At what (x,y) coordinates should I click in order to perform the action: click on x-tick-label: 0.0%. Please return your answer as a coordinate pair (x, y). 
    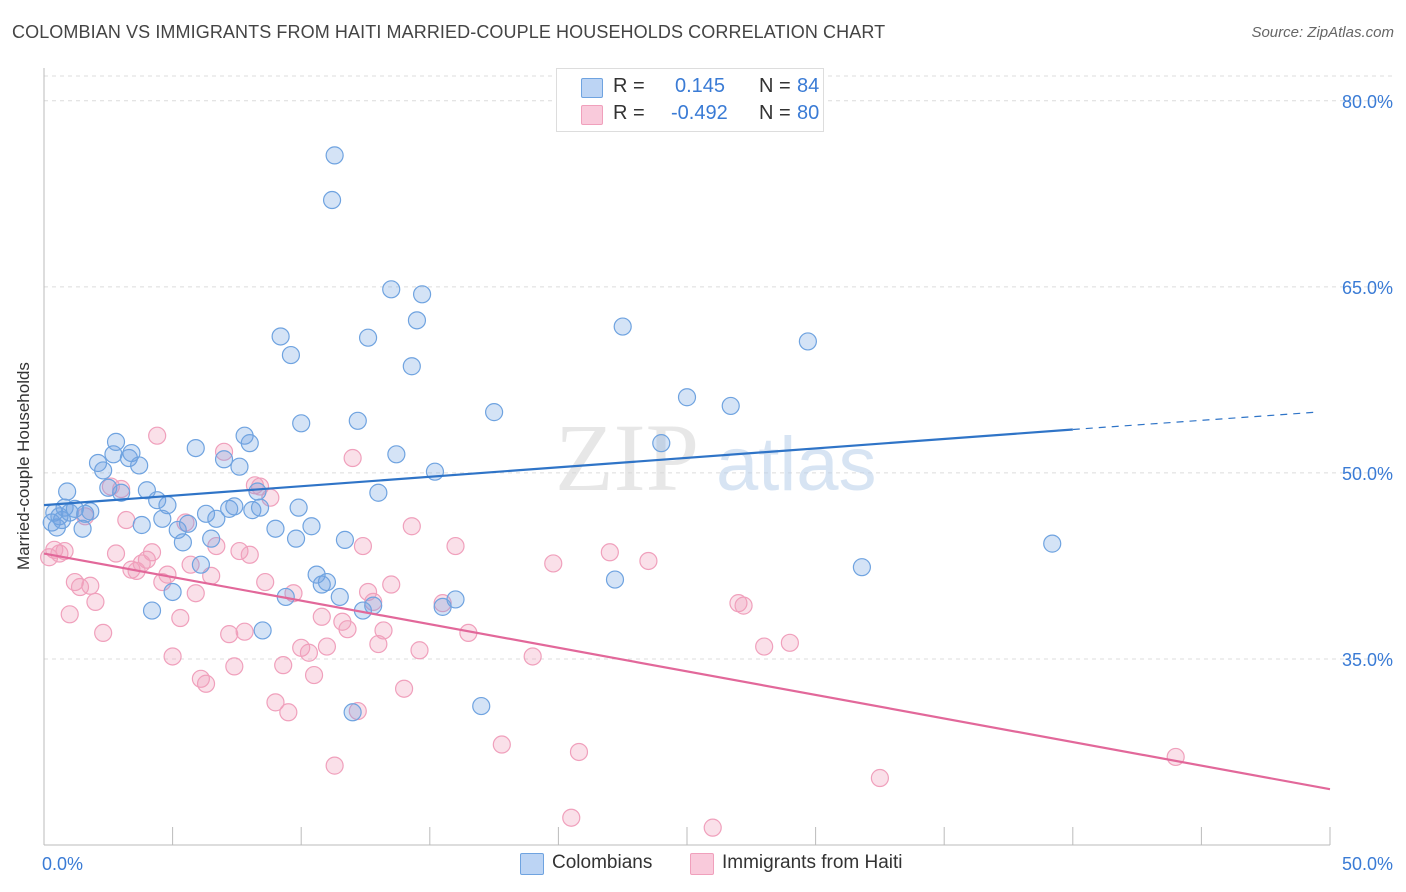
    Looking at the image, I should click on (62, 864).